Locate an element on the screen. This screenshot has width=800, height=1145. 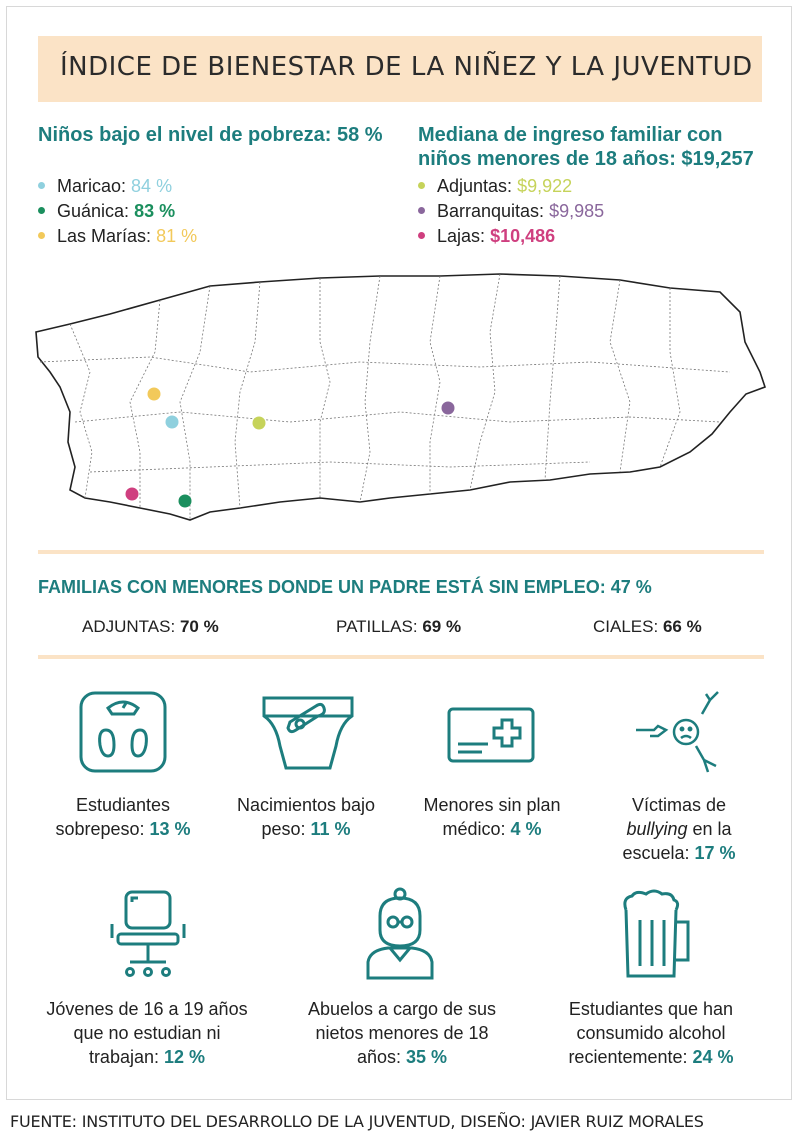
poverty-item-las-marias: Las Marías: 81 % is located at coordinates (117, 236).